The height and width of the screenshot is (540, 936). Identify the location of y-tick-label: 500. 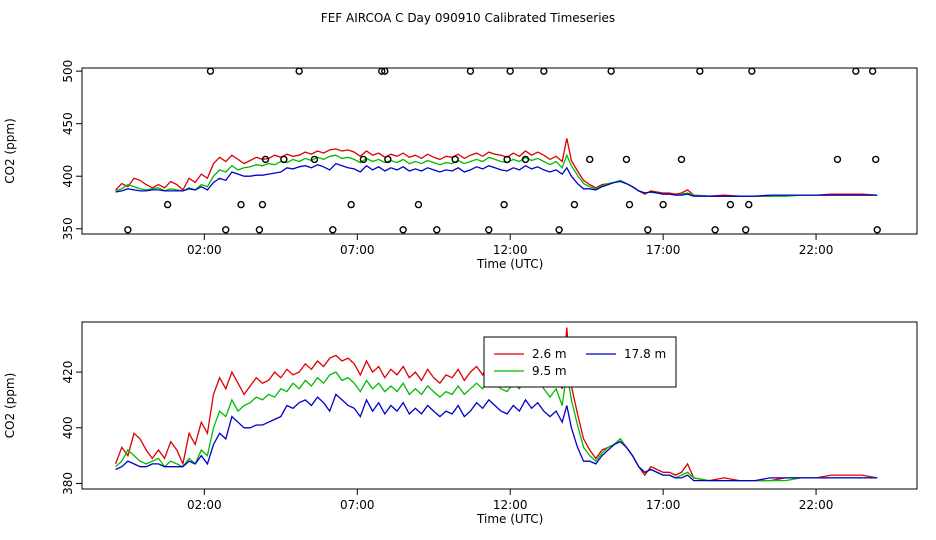
(68, 71).